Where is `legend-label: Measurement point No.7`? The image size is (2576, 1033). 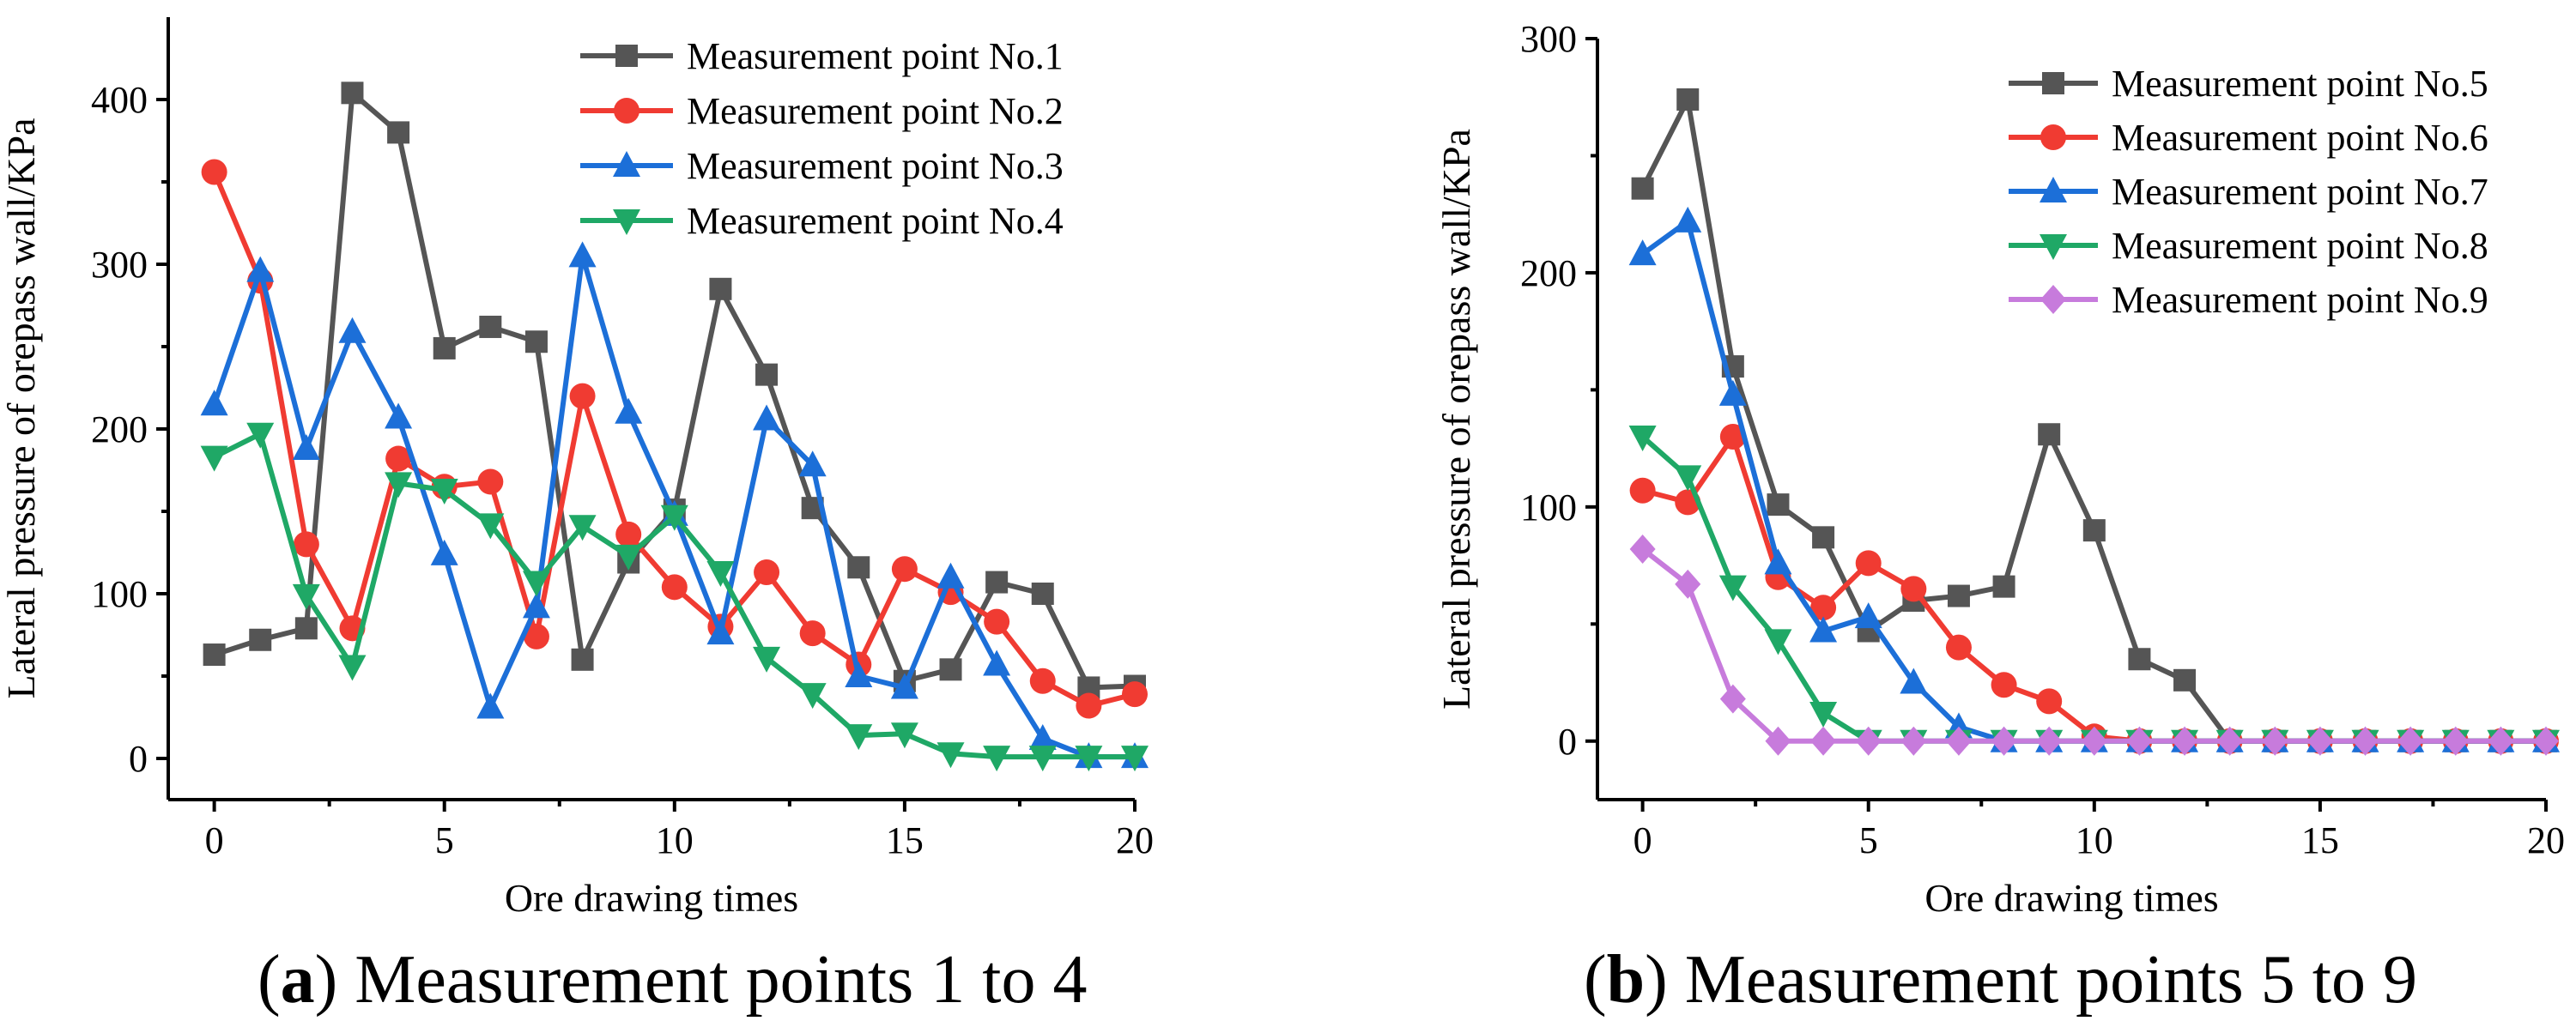
legend-label: Measurement point No.7 is located at coordinates (2300, 192).